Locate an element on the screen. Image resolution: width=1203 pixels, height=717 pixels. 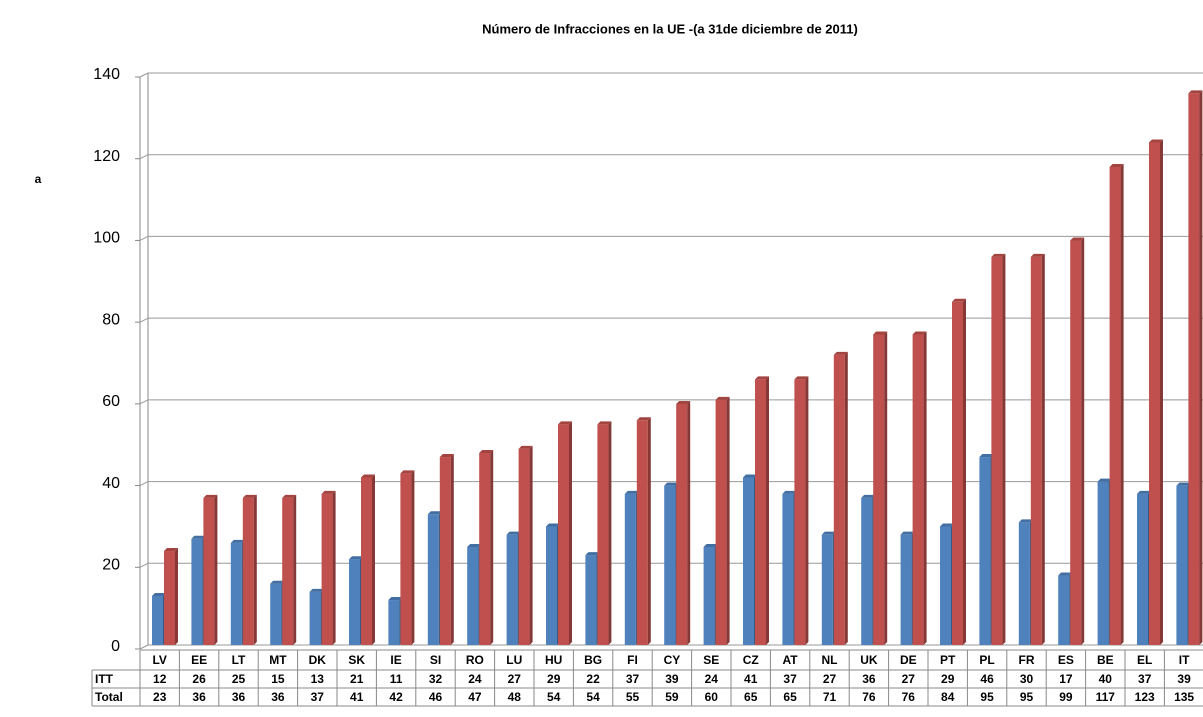
table-value: 11 is located at coordinates (396, 679).